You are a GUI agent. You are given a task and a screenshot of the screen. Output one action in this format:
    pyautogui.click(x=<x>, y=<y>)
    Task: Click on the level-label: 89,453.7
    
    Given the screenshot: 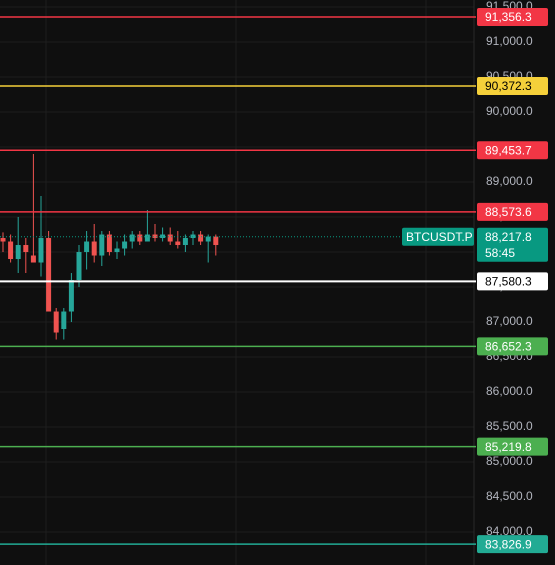 What is the action you would take?
    pyautogui.click(x=508, y=150)
    